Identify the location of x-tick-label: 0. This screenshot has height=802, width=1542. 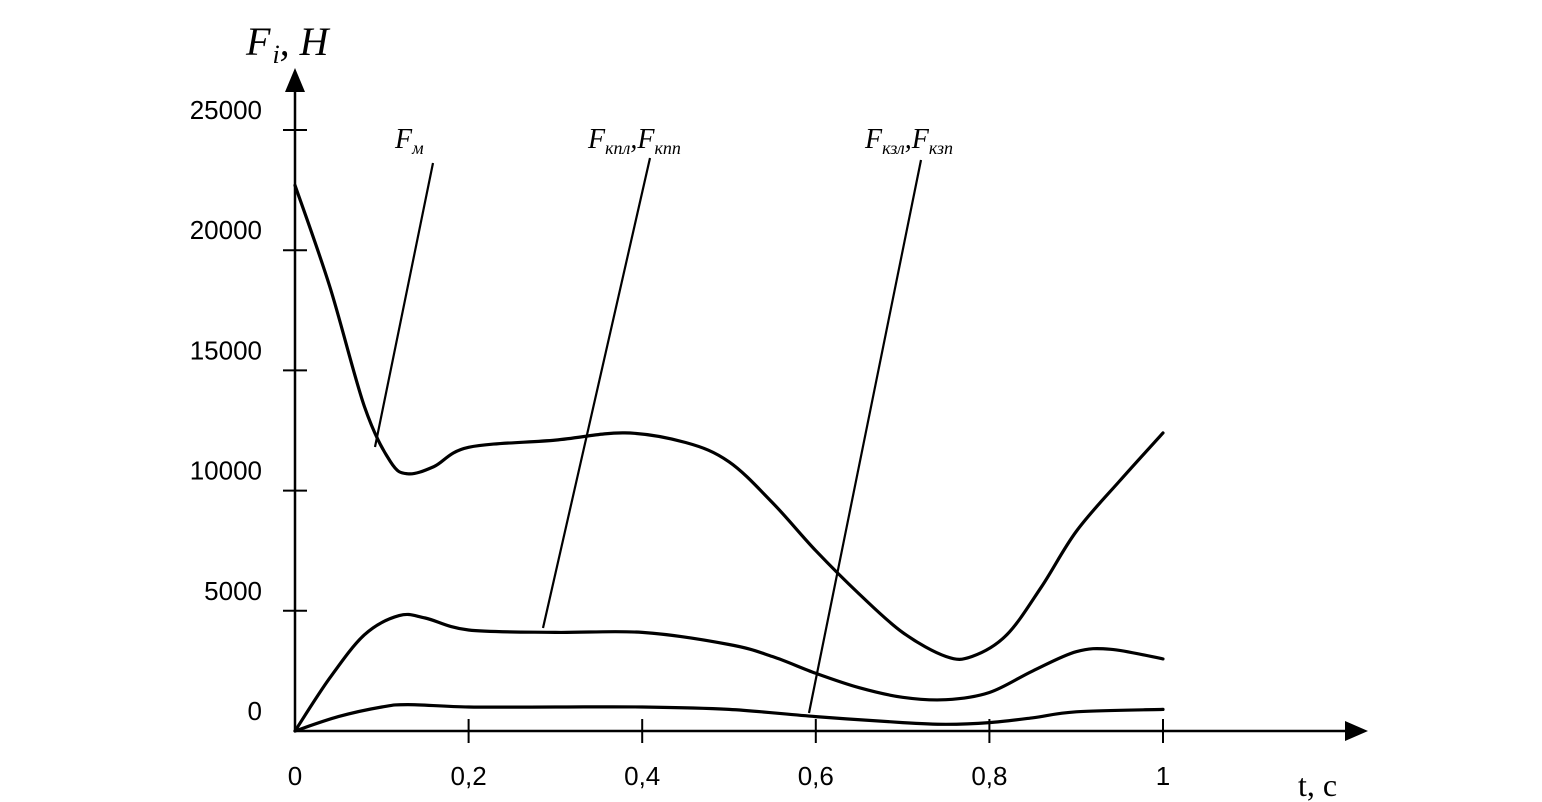
(295, 776).